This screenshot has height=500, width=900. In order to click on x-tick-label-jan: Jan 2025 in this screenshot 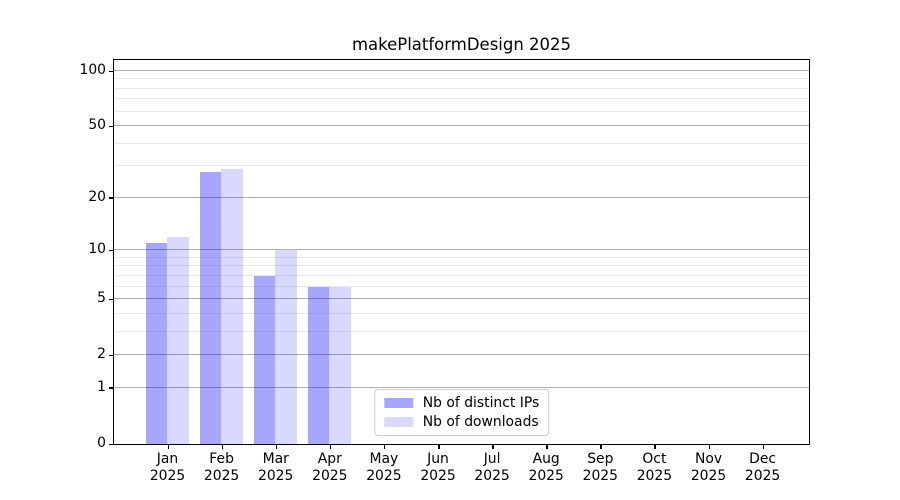, I will do `click(167, 467)`.